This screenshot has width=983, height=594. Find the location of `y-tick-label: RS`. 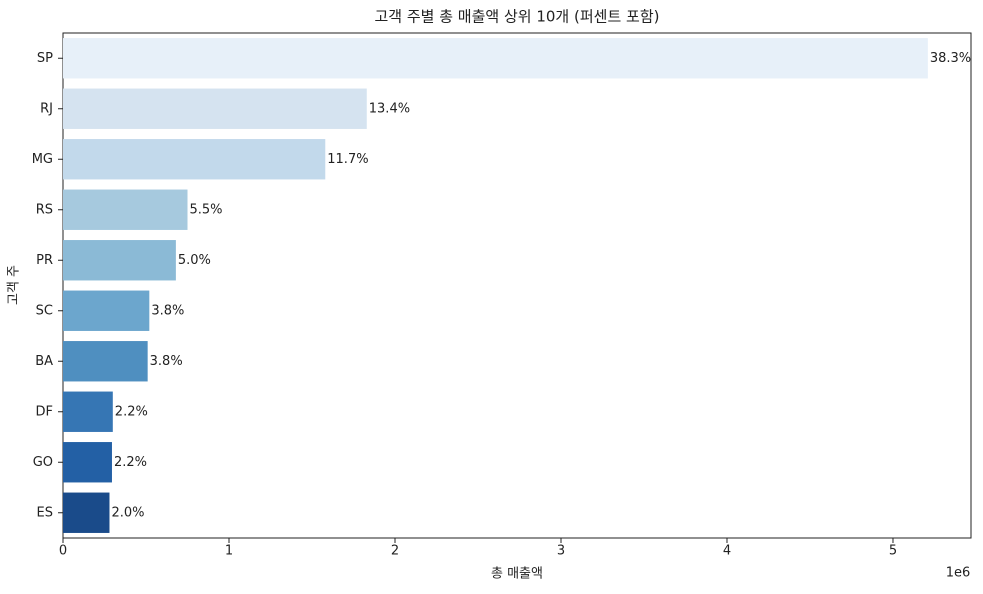

y-tick-label: RS is located at coordinates (44, 209).